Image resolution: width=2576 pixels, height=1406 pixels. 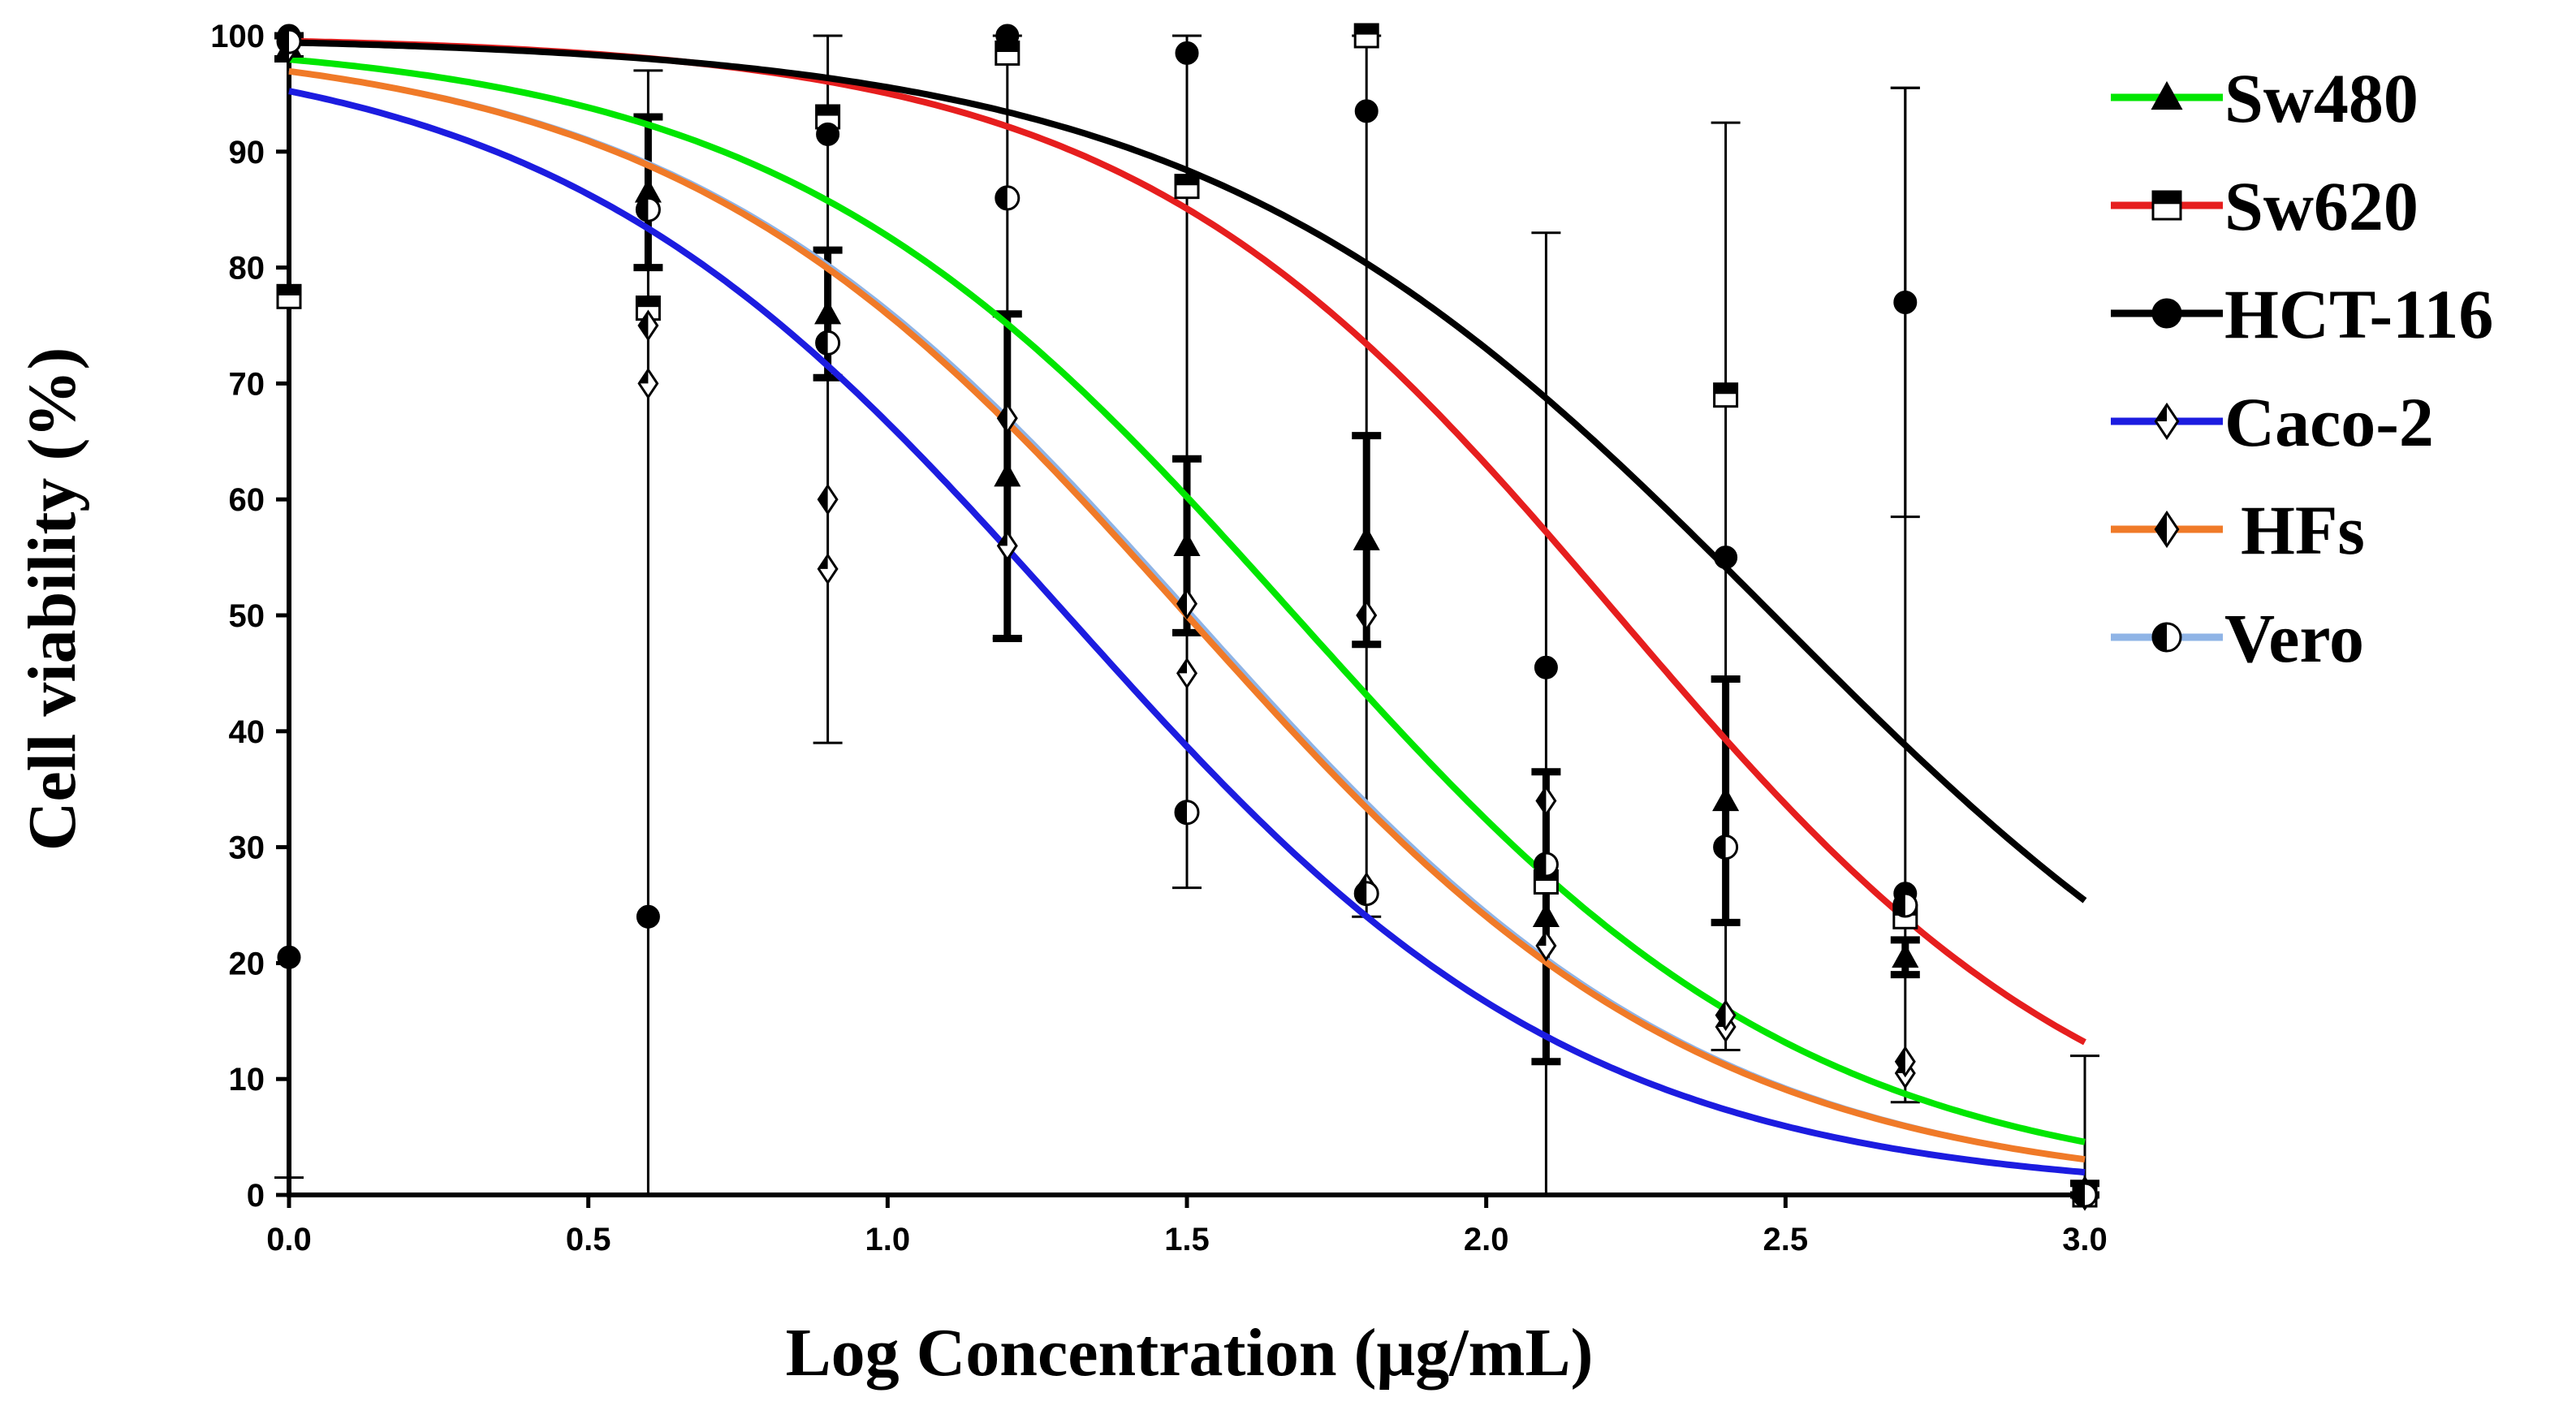 I want to click on x-tick-label: 1.0, so click(x=888, y=1239).